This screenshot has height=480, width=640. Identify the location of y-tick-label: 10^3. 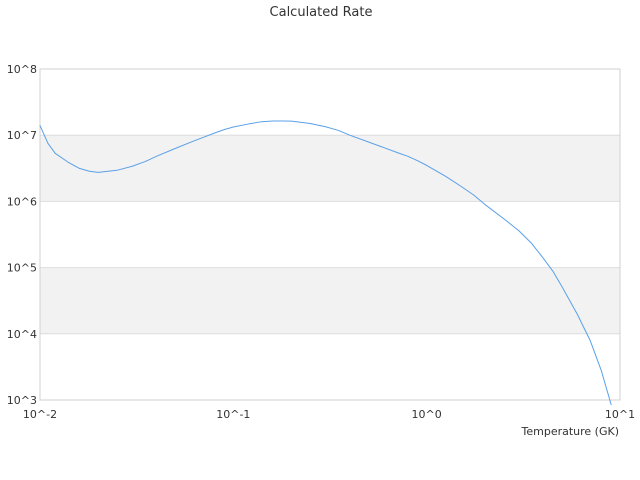
(22, 400).